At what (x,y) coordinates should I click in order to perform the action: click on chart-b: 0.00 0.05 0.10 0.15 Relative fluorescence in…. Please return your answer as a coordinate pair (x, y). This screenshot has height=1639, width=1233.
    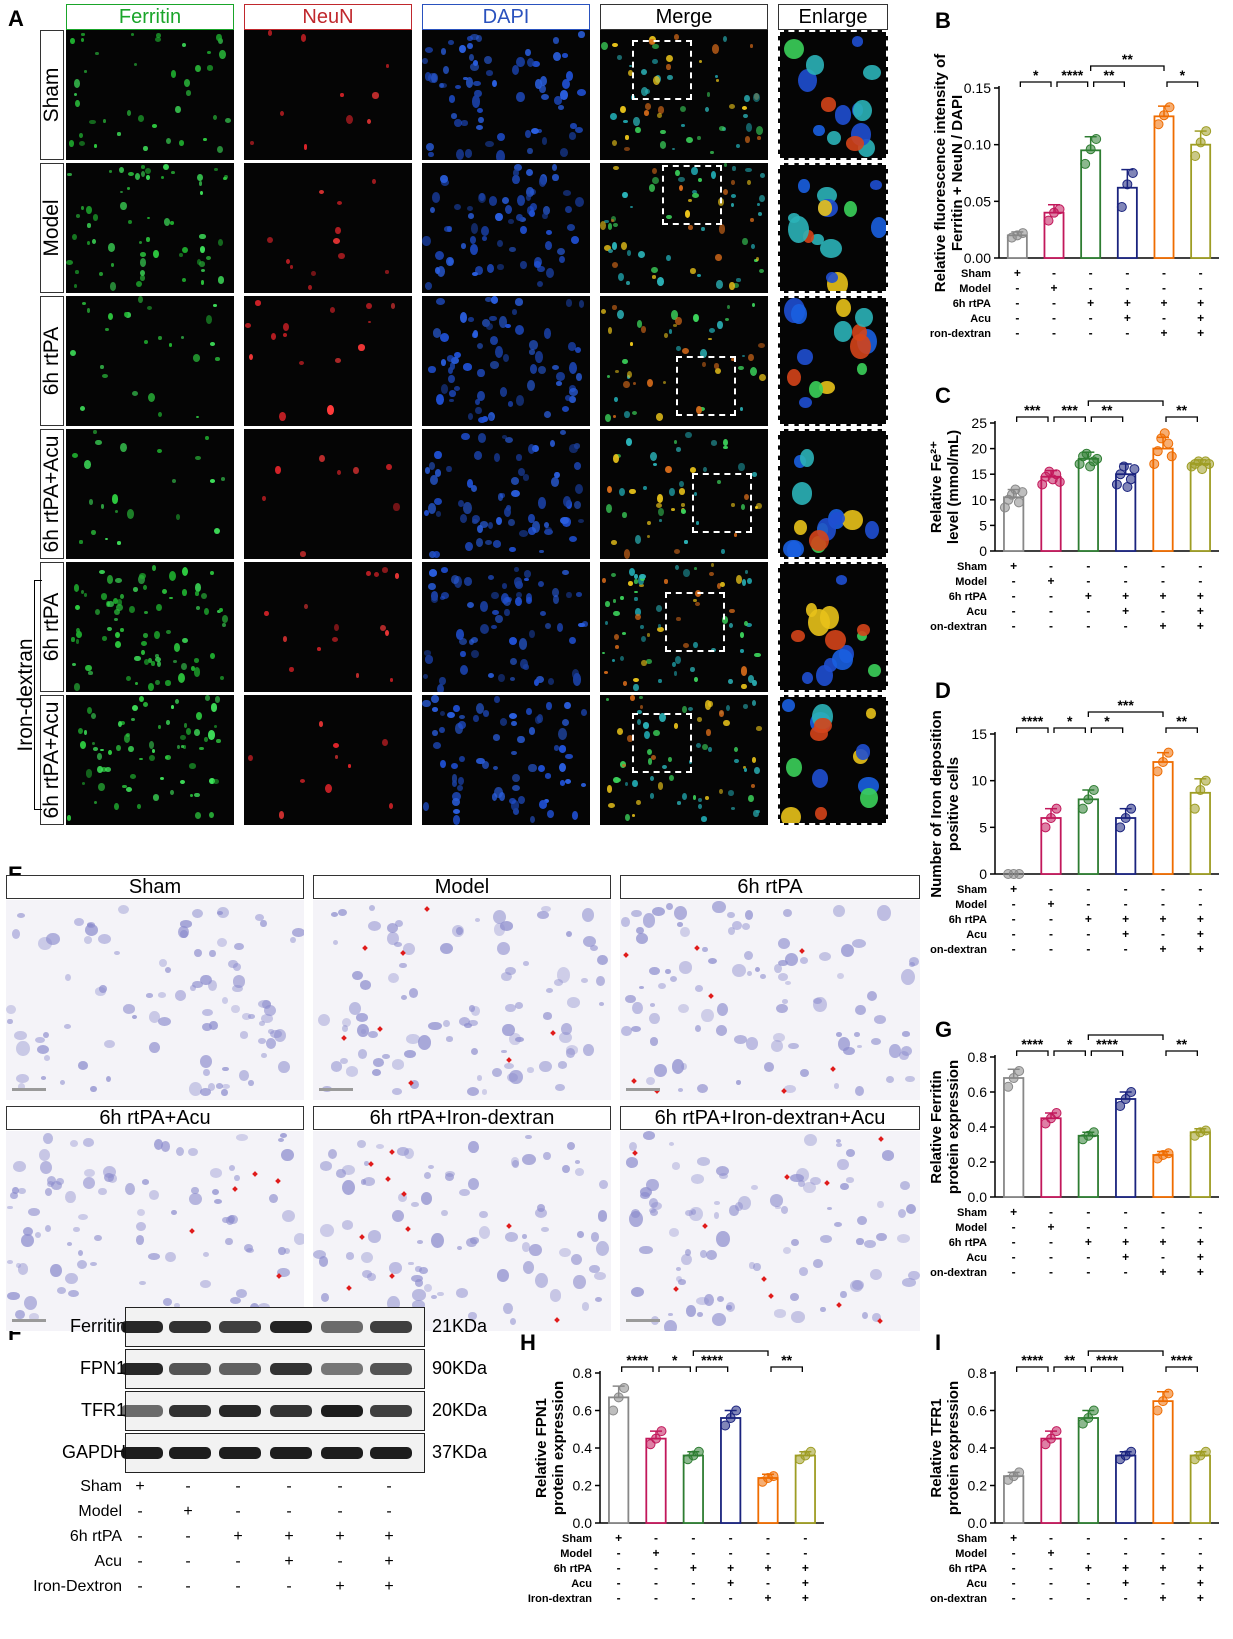
    Looking at the image, I should click on (1080, 189).